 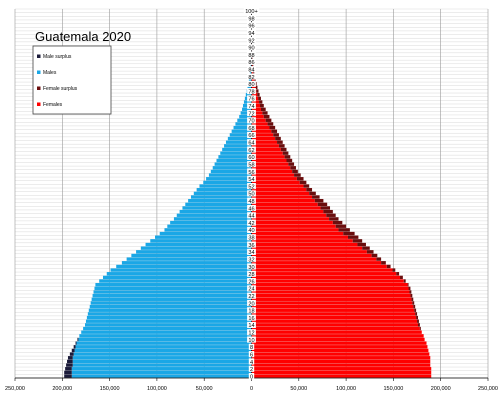 I want to click on age-label: 86, so click(x=251, y=63).